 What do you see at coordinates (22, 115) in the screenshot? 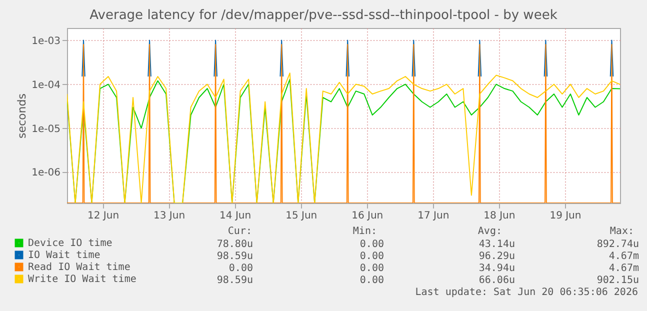
I see `y-axis-title: seconds` at bounding box center [22, 115].